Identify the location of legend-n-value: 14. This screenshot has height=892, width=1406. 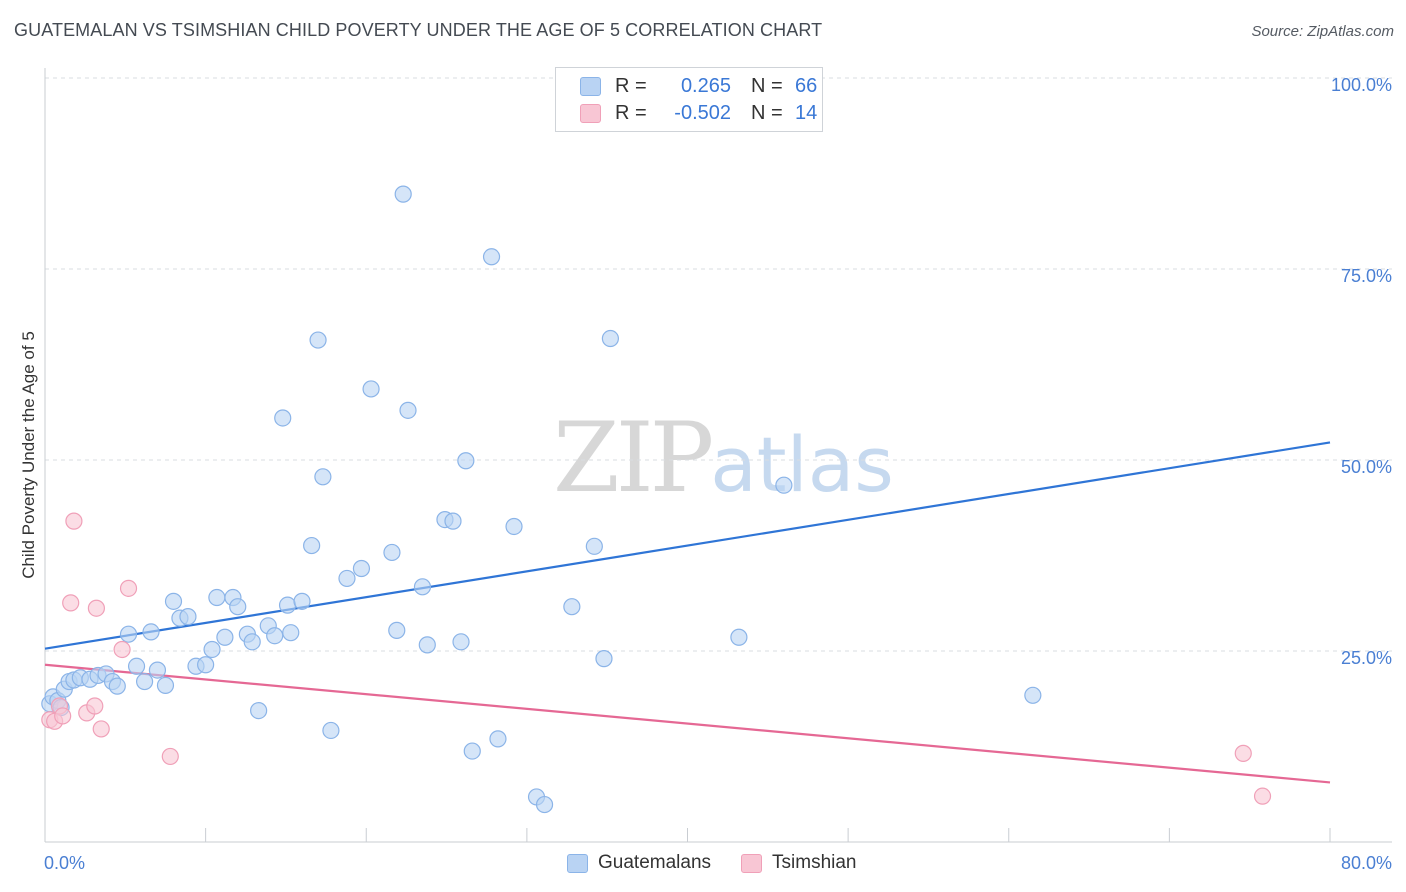
(806, 112).